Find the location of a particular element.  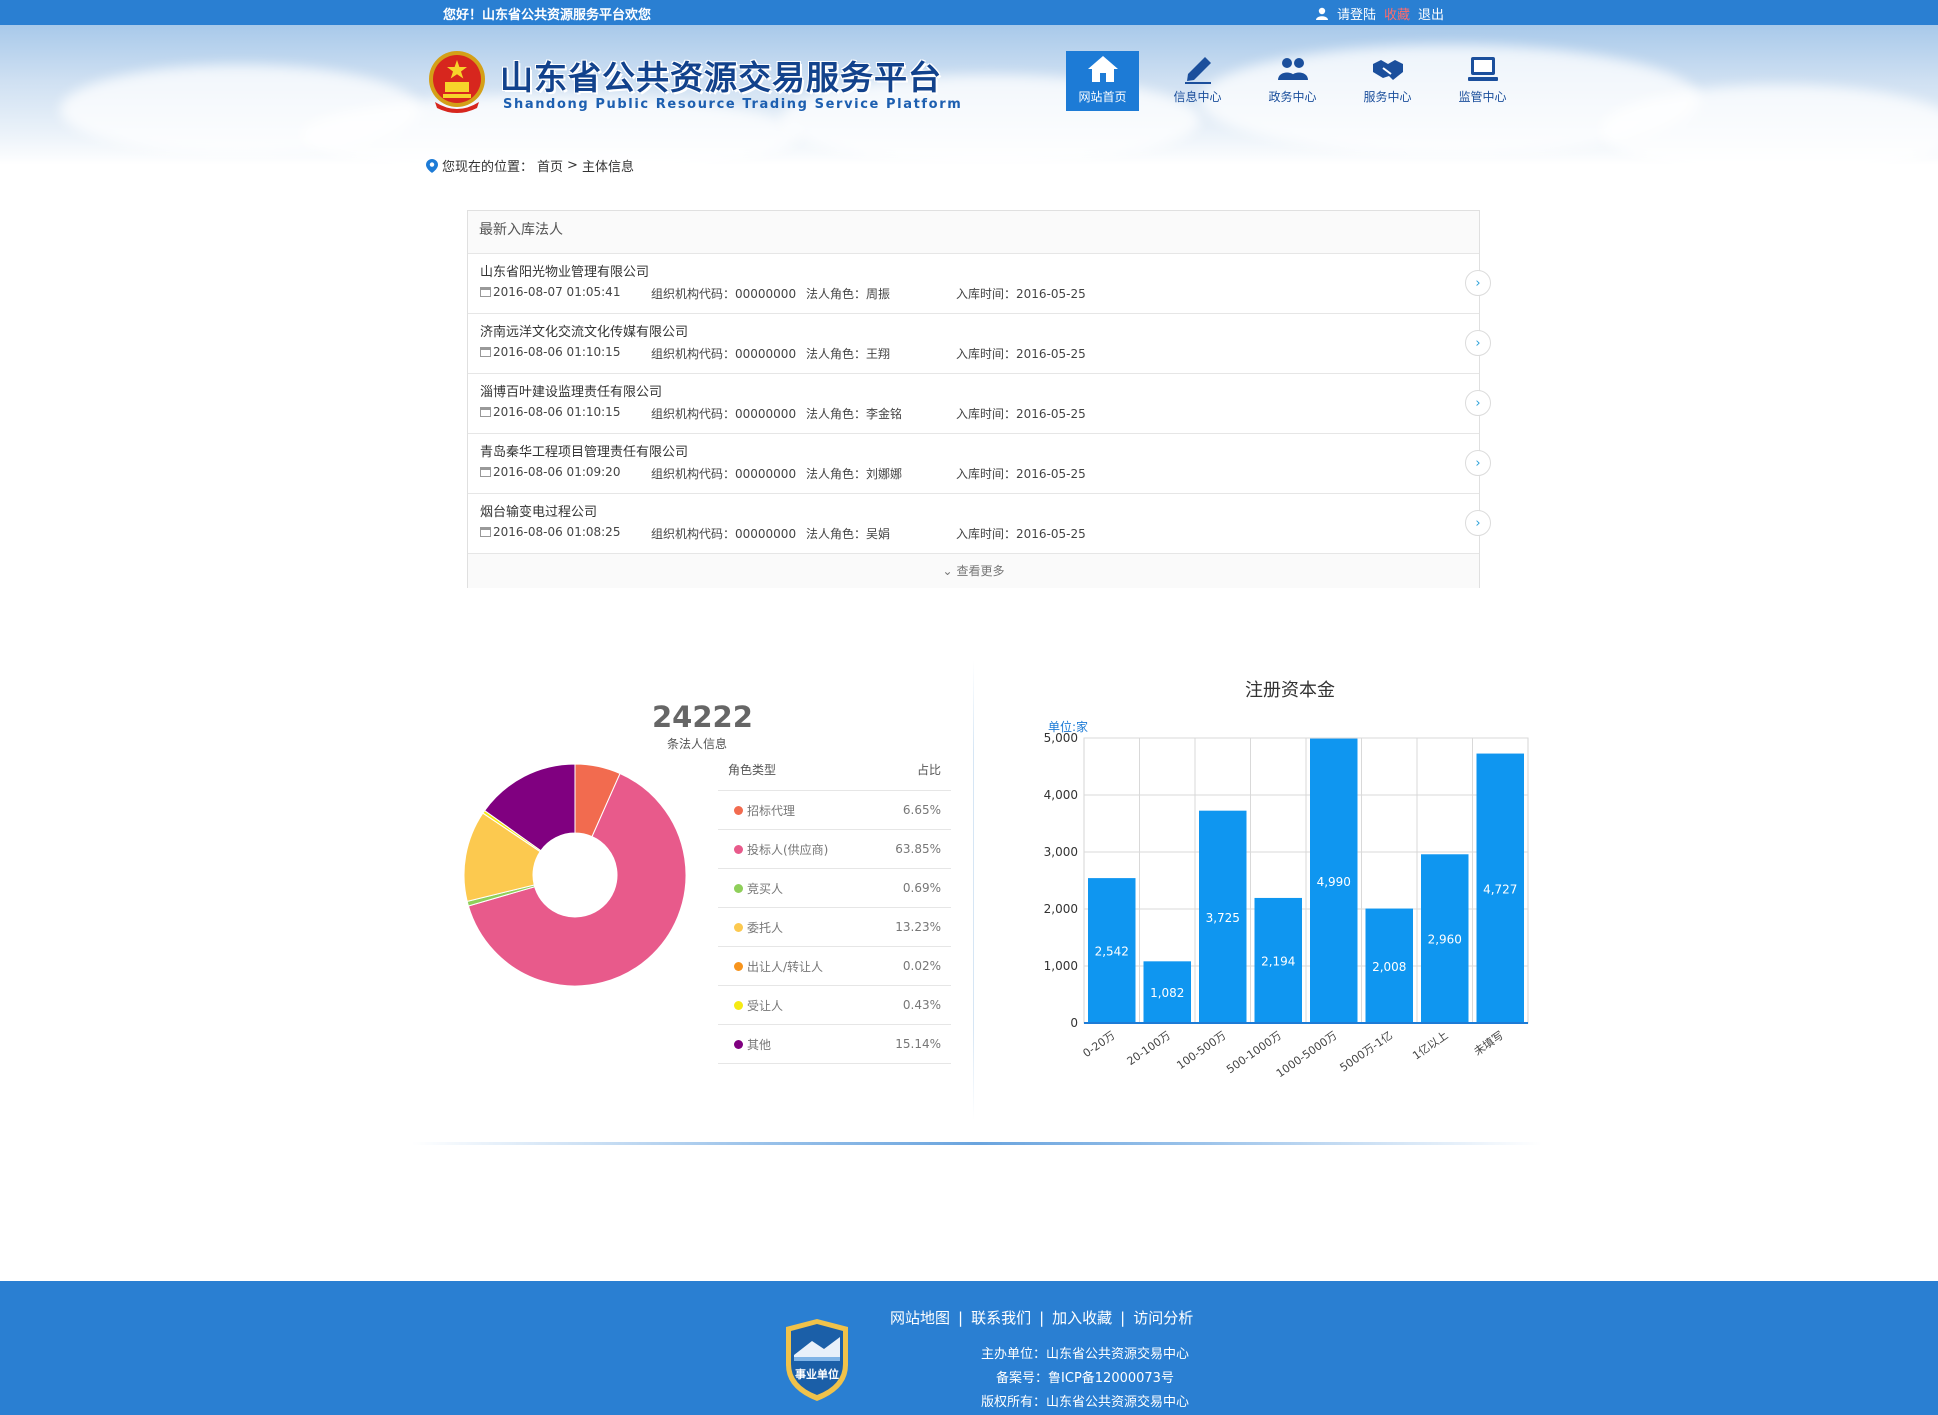

y-tick-label: 5,000 is located at coordinates (1061, 738).